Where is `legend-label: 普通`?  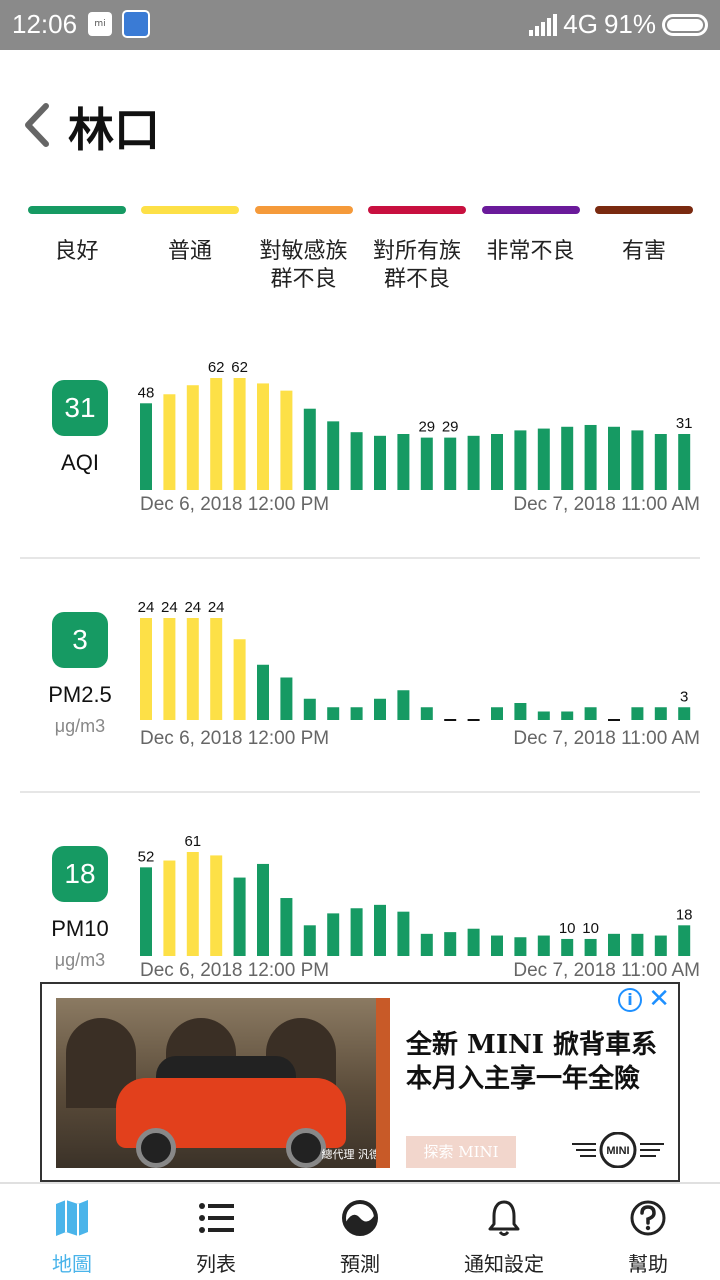
legend-label: 普通 is located at coordinates (190, 252).